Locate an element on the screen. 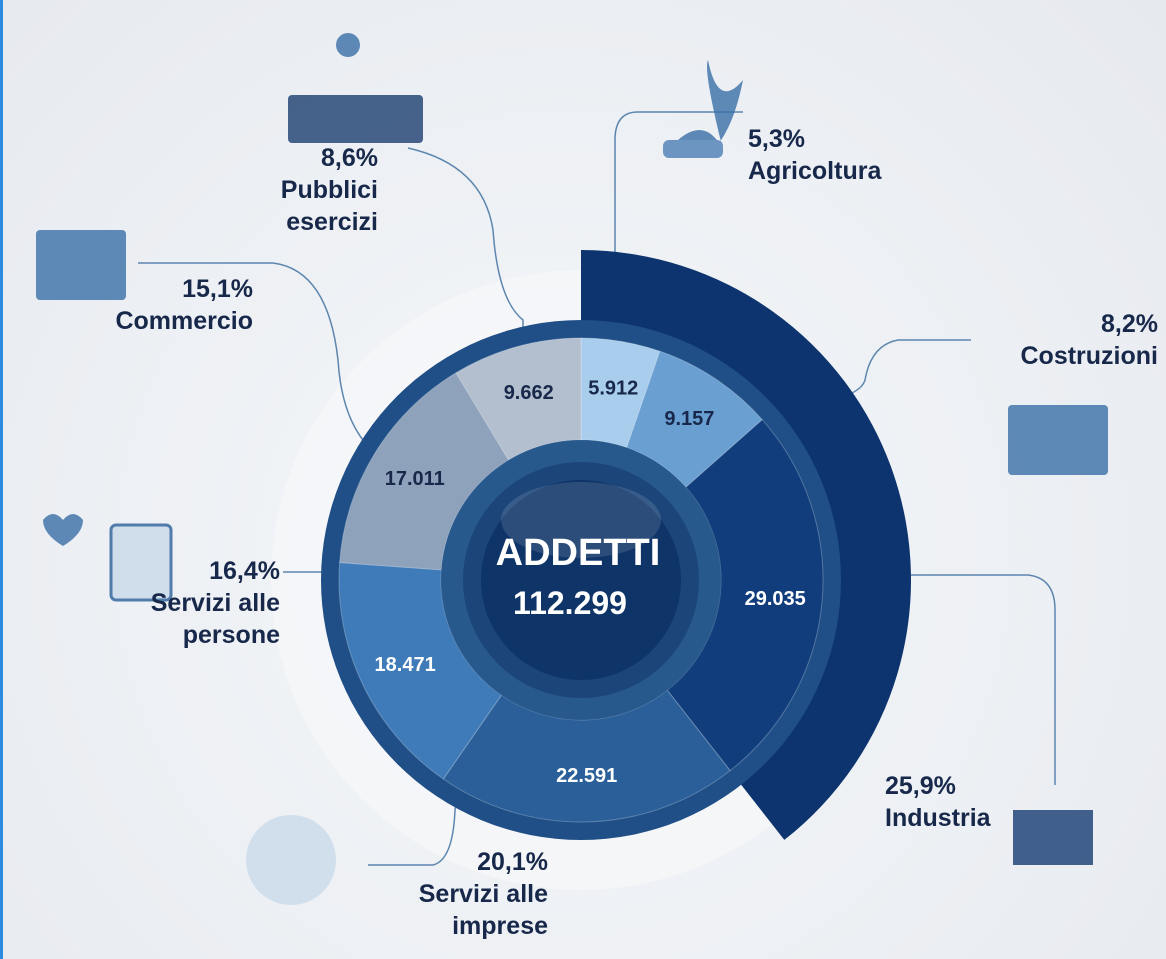 This screenshot has height=959, width=1166. category-label: 8,6% Pubblici esercizi is located at coordinates (298, 190).